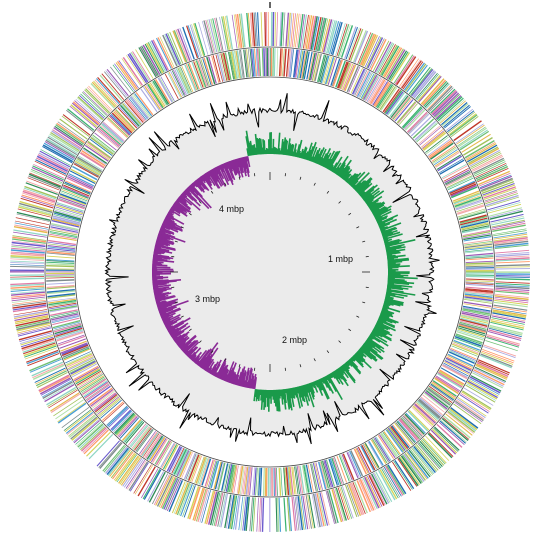  What do you see at coordinates (231, 209) in the screenshot?
I see `scale-label-4mbp: 4 mbp` at bounding box center [231, 209].